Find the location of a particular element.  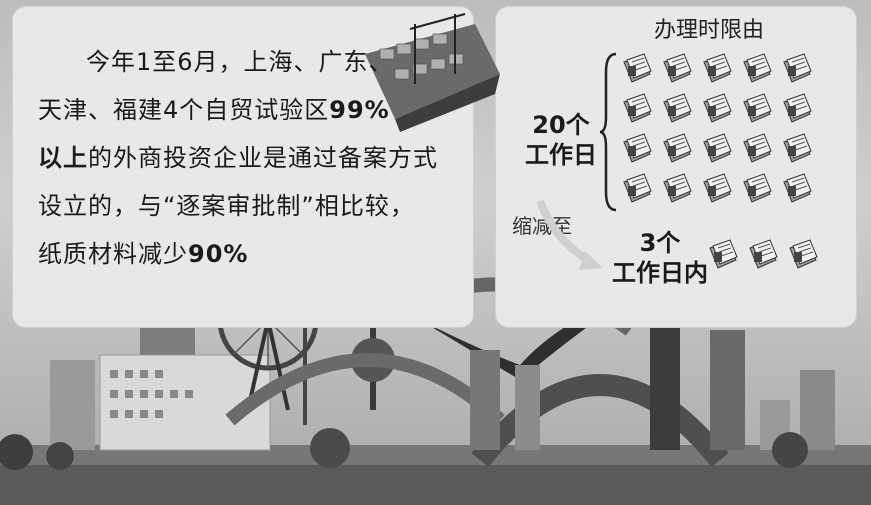

summary-line-1: 今年1至6月，上海、广东、 is located at coordinates (240, 62).